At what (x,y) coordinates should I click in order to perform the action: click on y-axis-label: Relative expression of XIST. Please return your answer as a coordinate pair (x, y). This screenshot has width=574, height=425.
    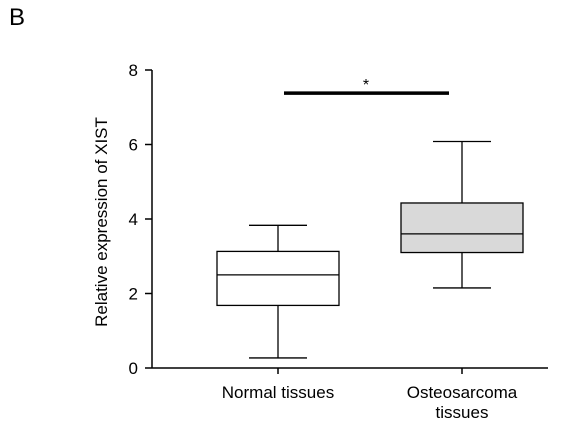
    Looking at the image, I should click on (101, 222).